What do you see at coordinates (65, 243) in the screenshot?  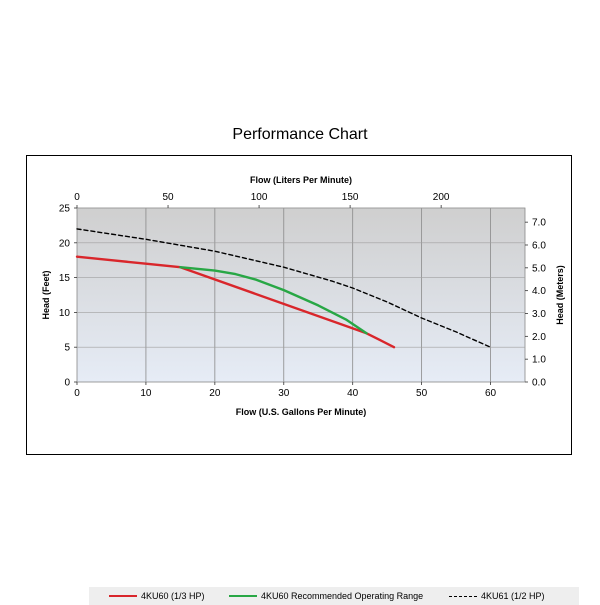 I see `y-tick-label: 20` at bounding box center [65, 243].